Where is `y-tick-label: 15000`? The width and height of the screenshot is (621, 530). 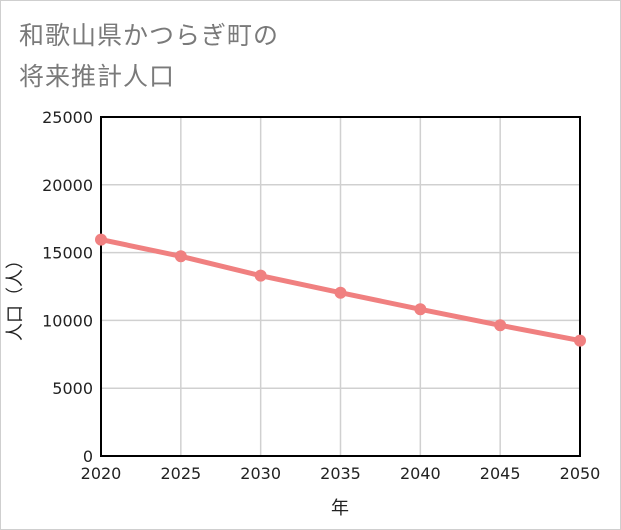
y-tick-label: 15000 is located at coordinates (67, 253).